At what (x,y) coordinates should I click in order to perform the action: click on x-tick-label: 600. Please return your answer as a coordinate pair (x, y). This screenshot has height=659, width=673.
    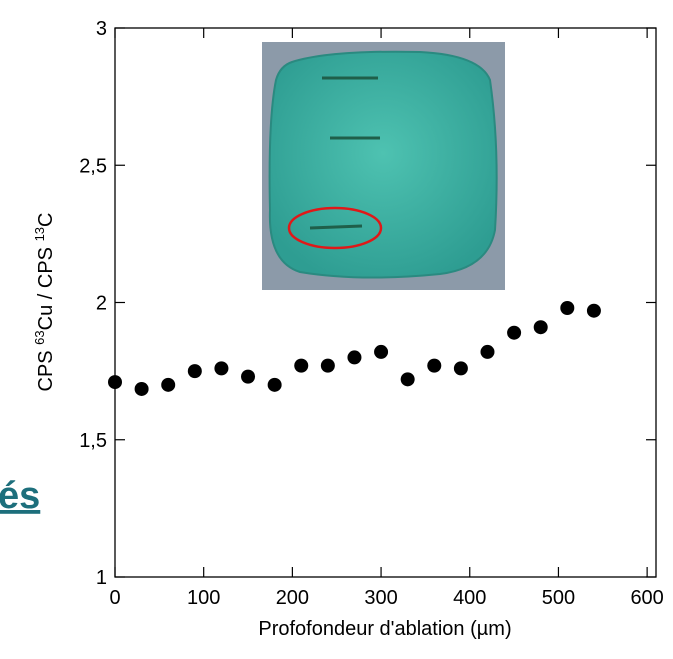
    Looking at the image, I should click on (646, 598).